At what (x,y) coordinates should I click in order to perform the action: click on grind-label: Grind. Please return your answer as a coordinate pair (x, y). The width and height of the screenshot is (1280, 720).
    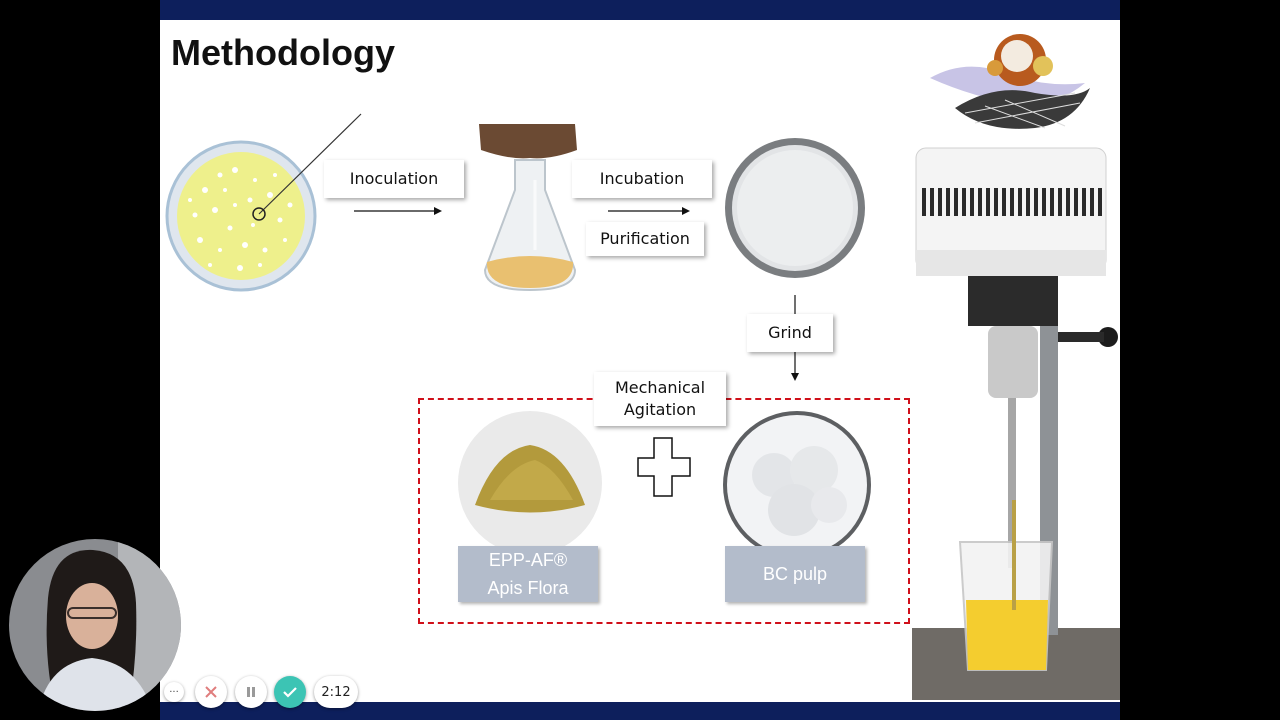
    Looking at the image, I should click on (790, 333).